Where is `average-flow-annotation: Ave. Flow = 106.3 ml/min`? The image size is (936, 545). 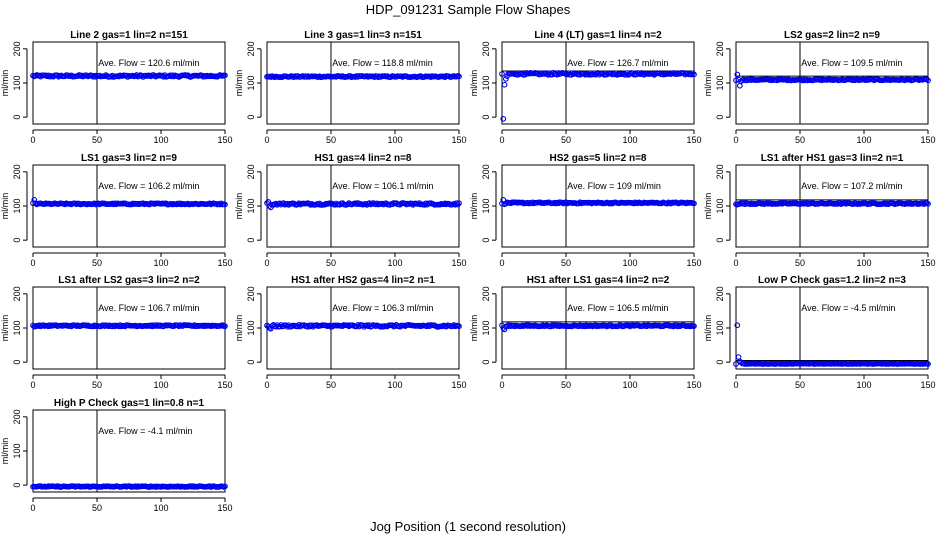
average-flow-annotation: Ave. Flow = 106.3 ml/min is located at coordinates (382, 308).